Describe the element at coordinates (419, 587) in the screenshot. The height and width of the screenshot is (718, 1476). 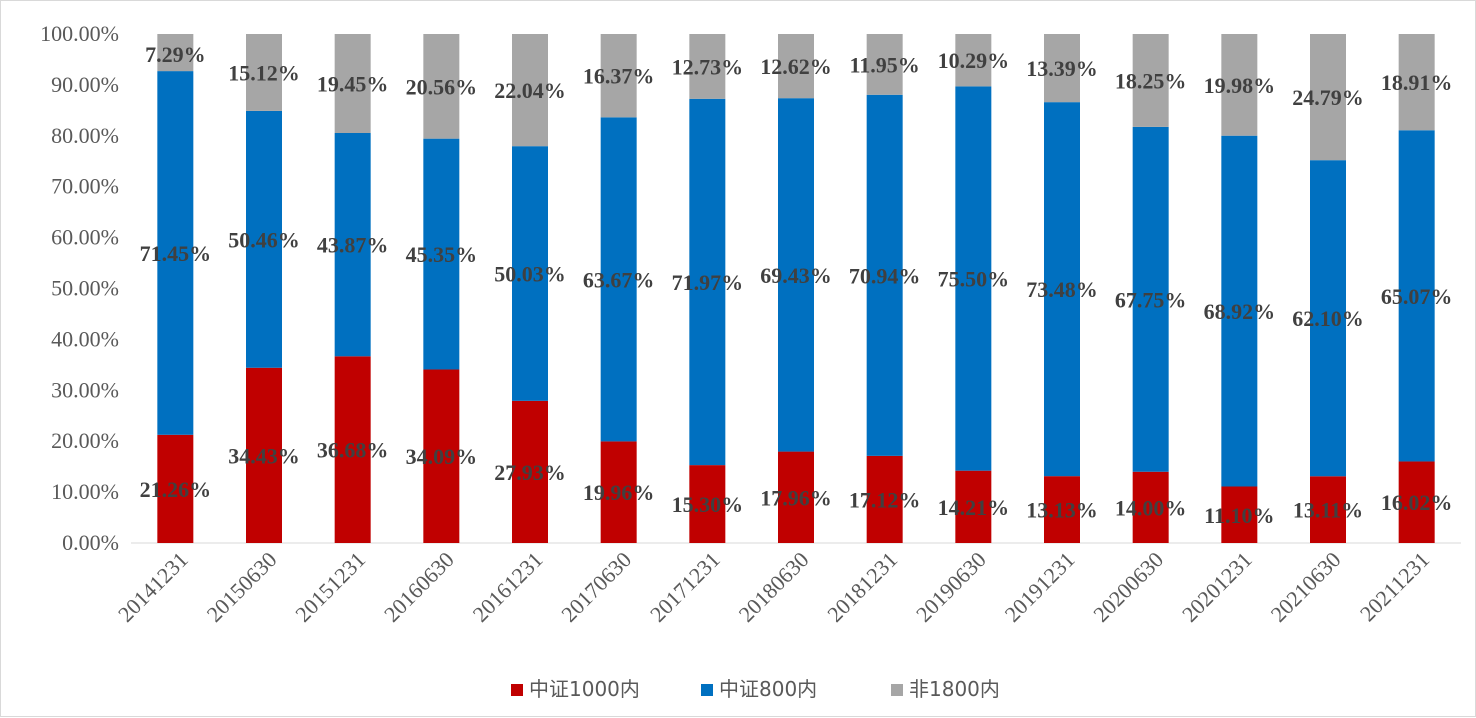
I see `x-tick-label: 20160630` at that location.